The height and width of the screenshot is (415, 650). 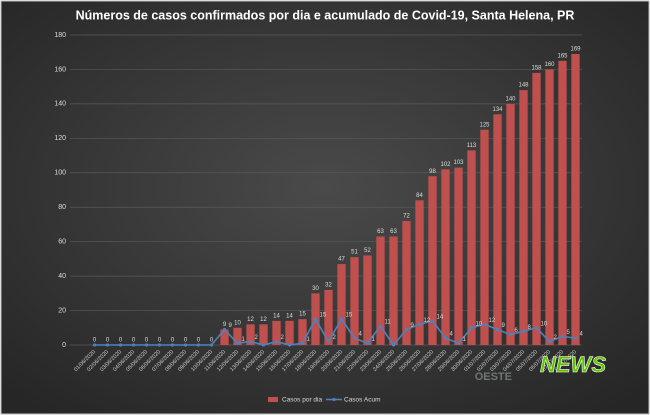 What do you see at coordinates (562, 56) in the screenshot?
I see `bar-label: 165` at bounding box center [562, 56].